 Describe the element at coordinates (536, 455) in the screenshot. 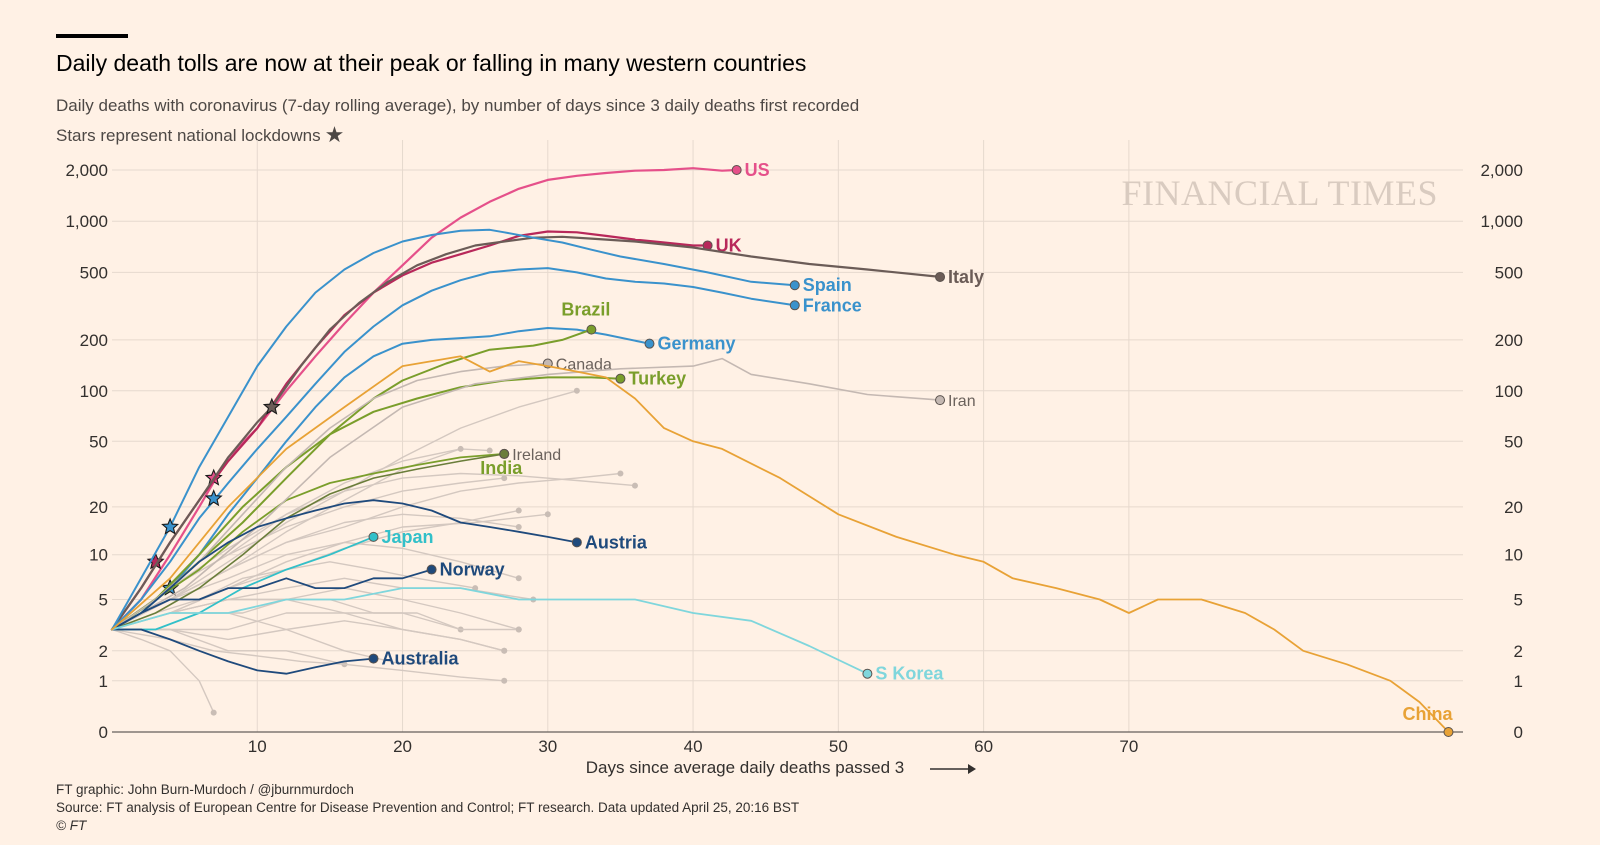

I see `series-label-ireland: Ireland` at that location.